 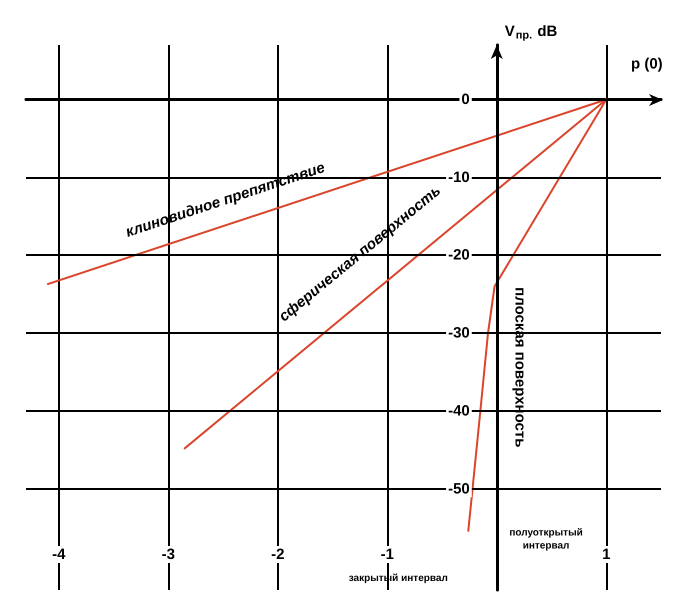 I want to click on x-tick-label: -4, so click(x=59, y=554).